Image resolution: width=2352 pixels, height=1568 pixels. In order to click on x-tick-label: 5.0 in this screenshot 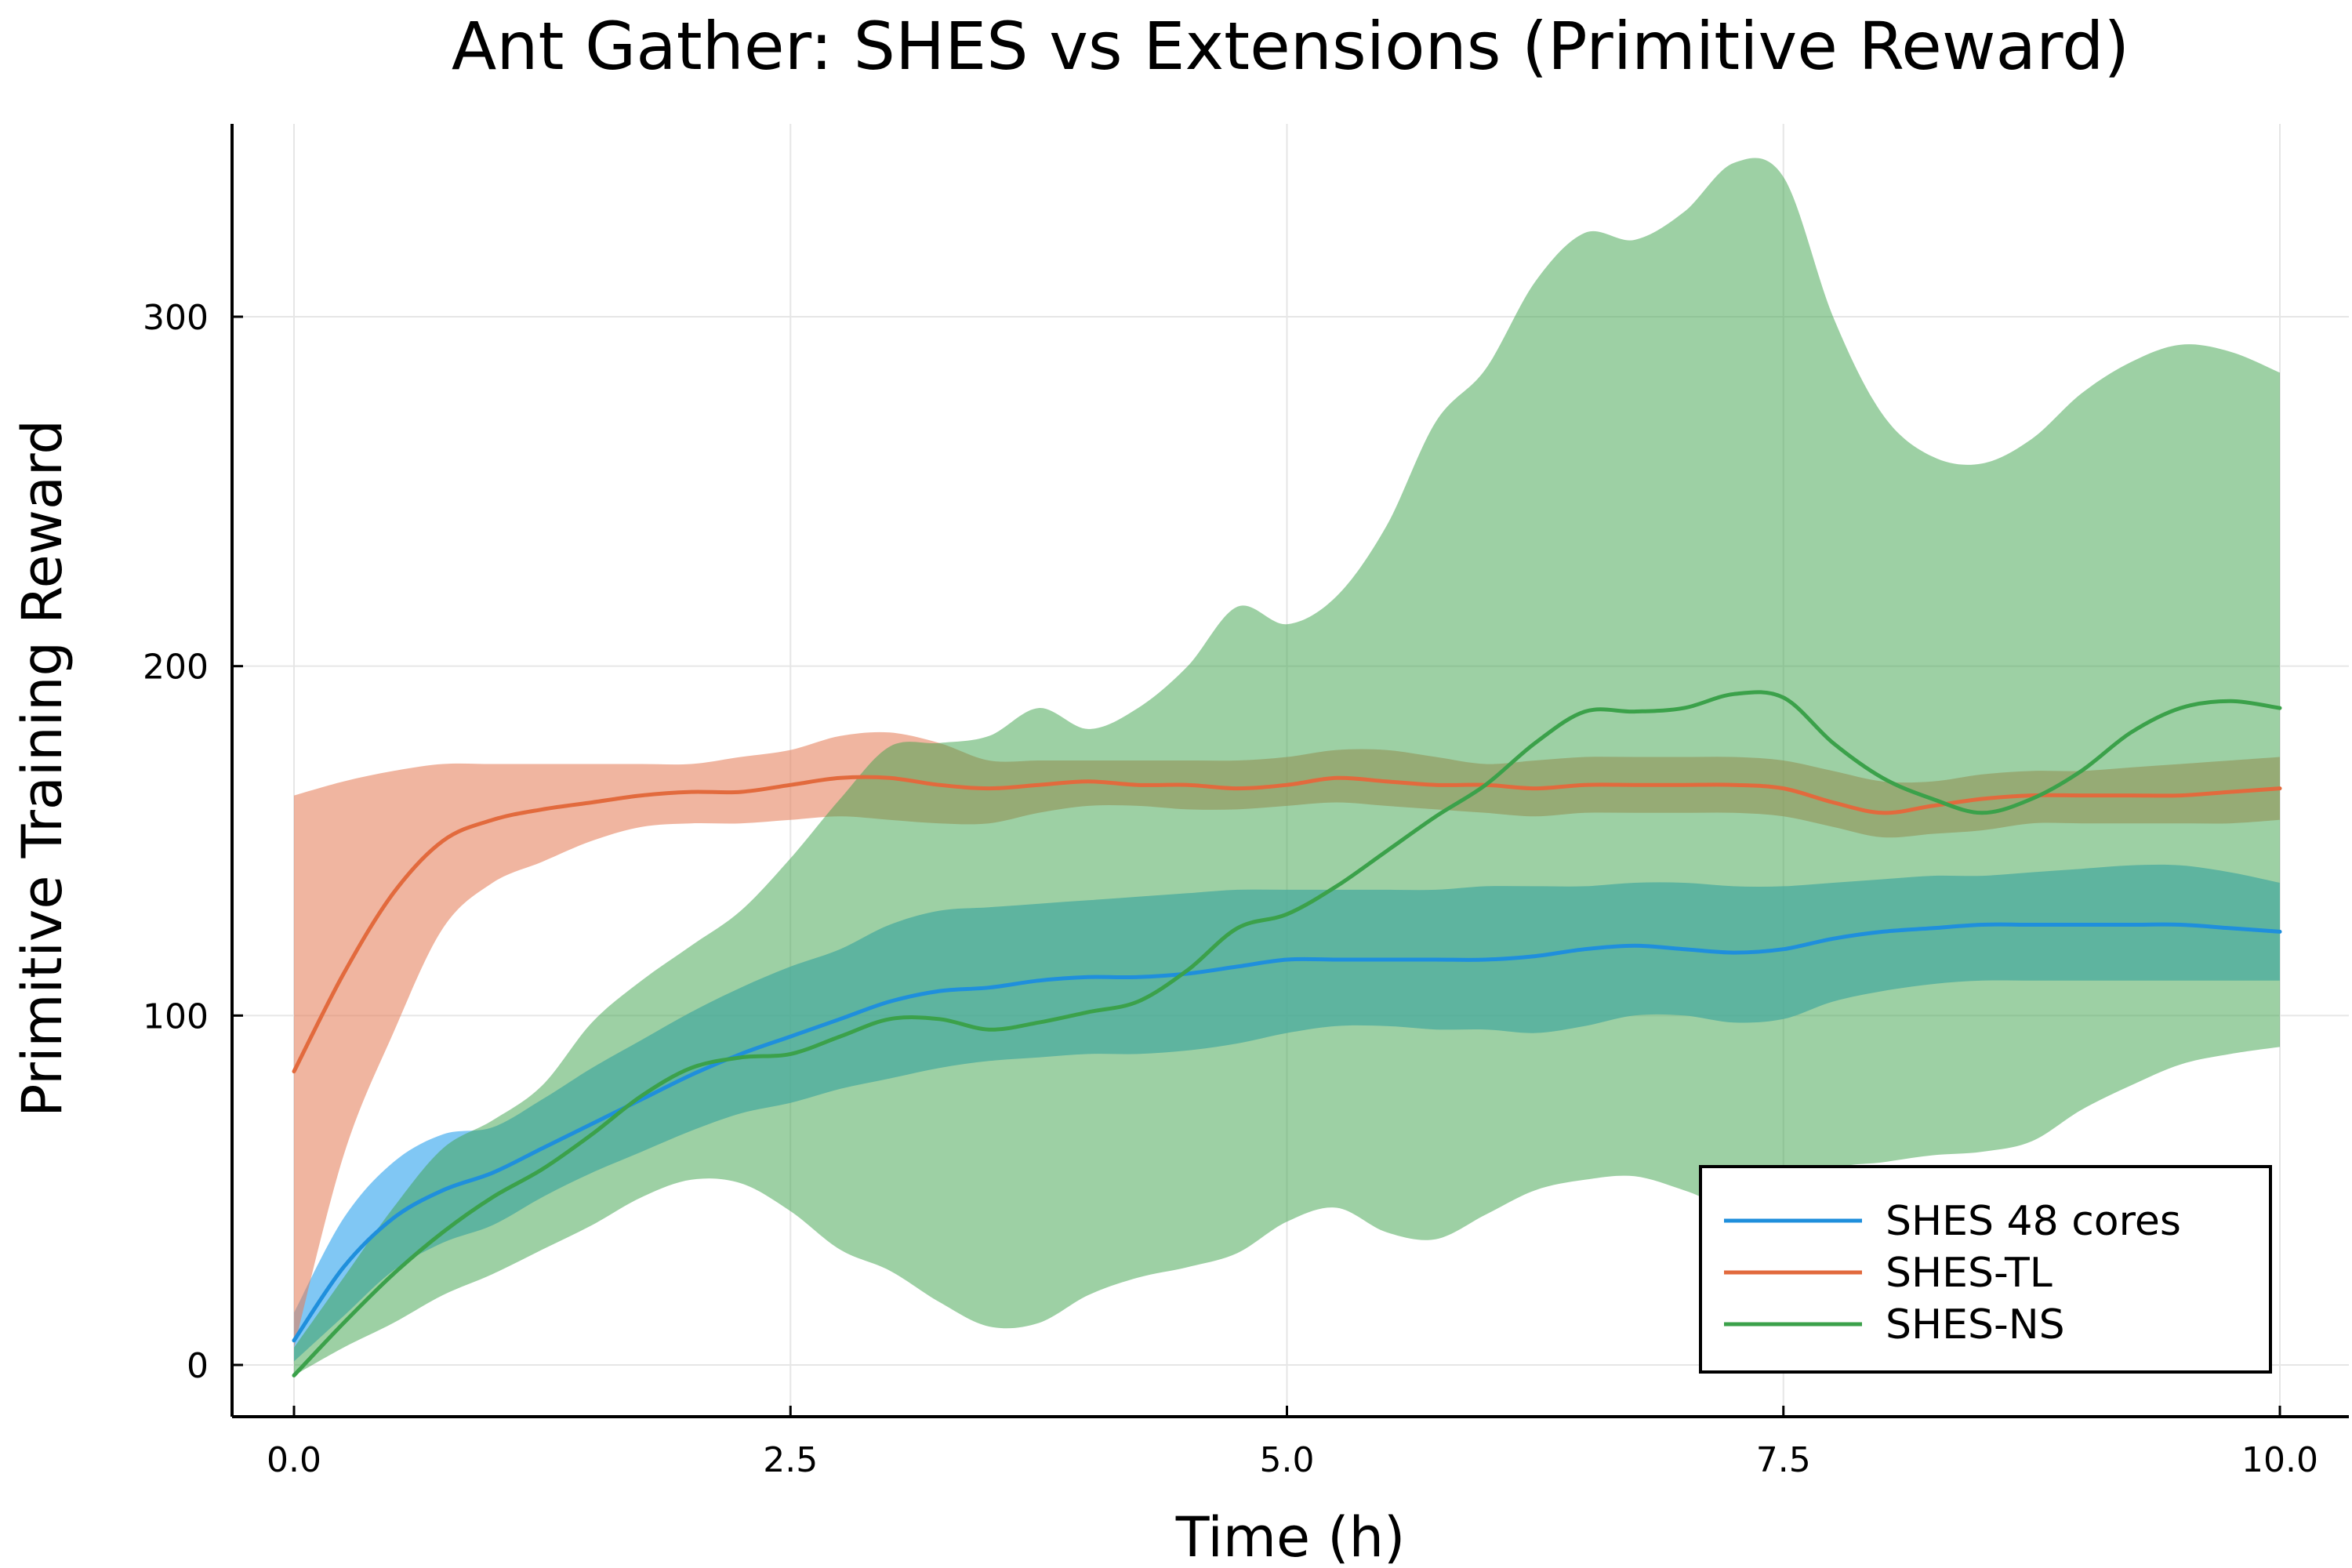, I will do `click(1287, 1460)`.